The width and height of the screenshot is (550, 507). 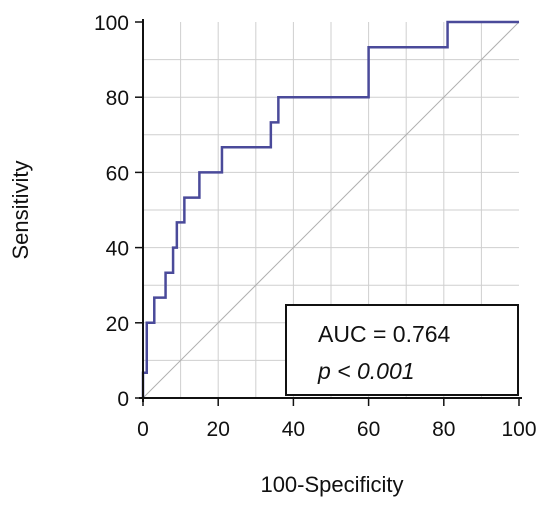 What do you see at coordinates (293, 429) in the screenshot?
I see `x-tick-label: 40` at bounding box center [293, 429].